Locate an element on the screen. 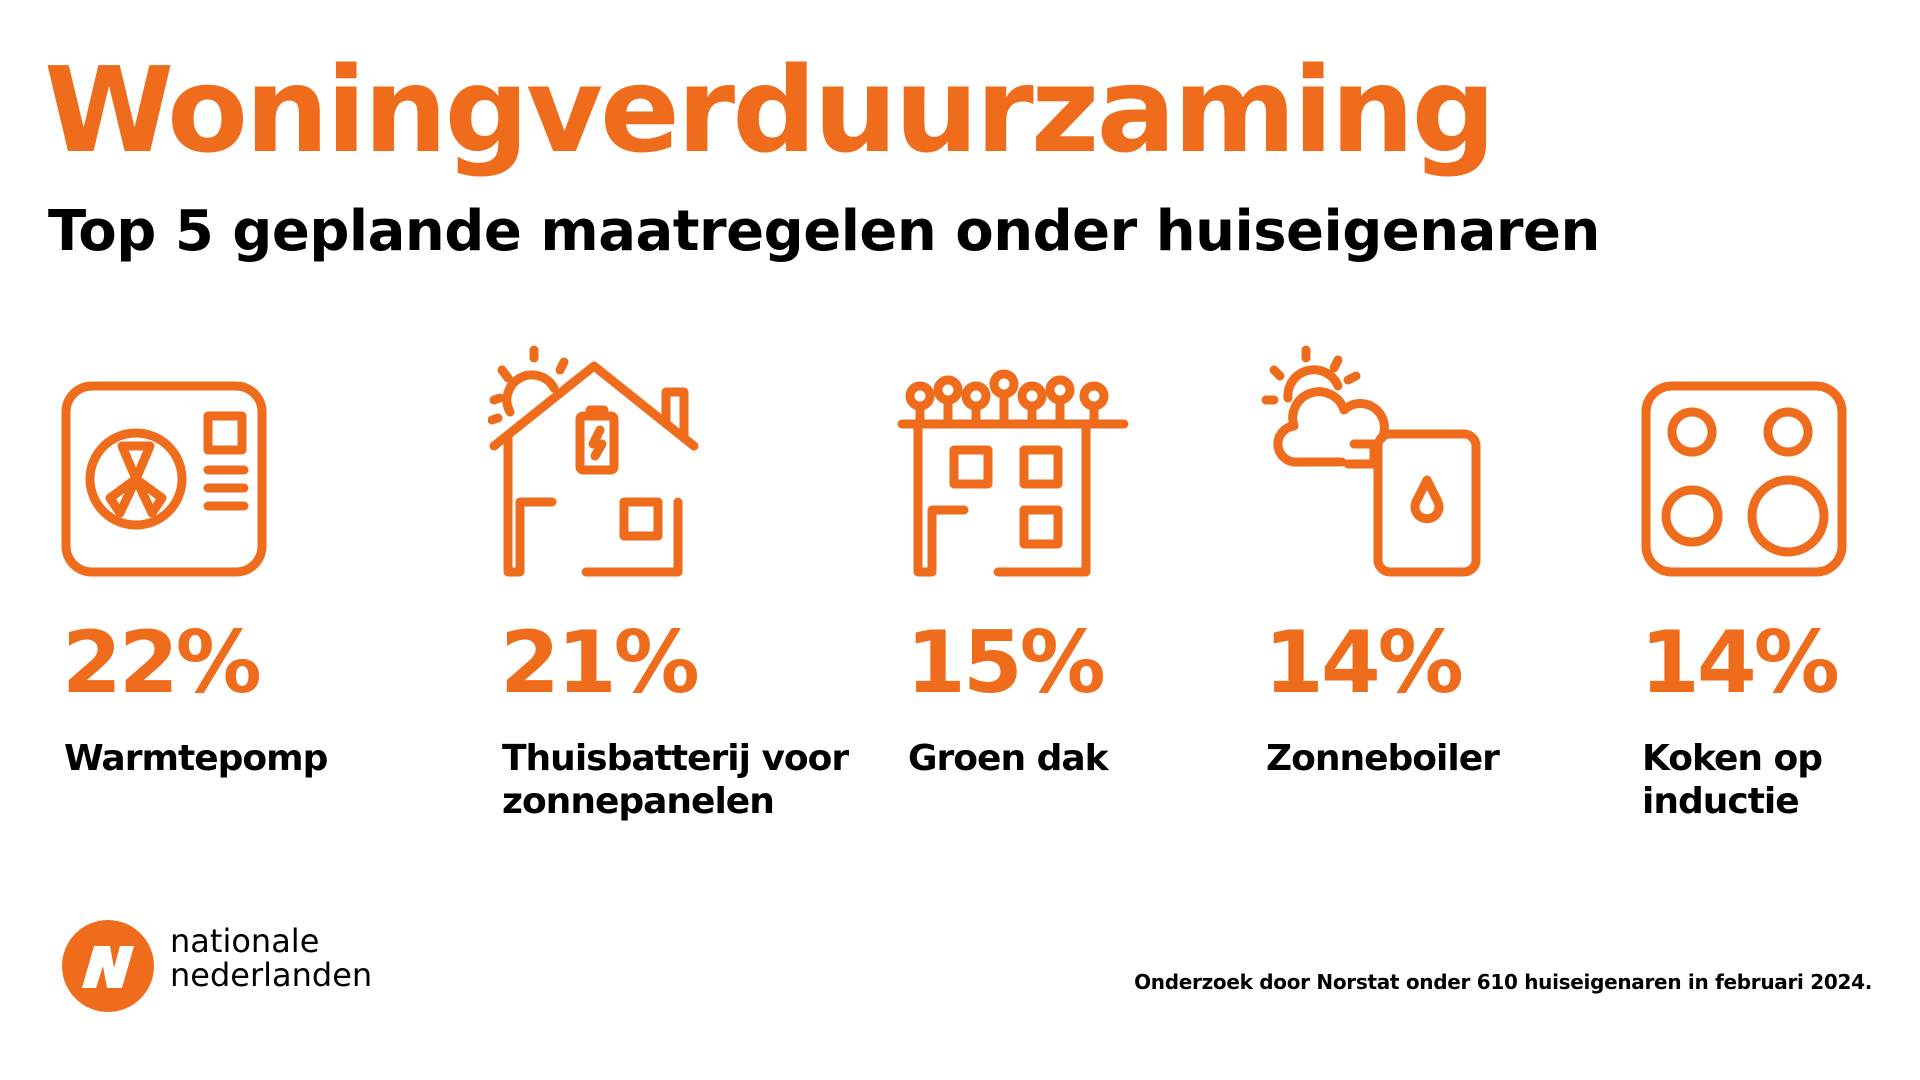 The width and height of the screenshot is (1920, 1080). percentage-value: 22% is located at coordinates (162, 663).